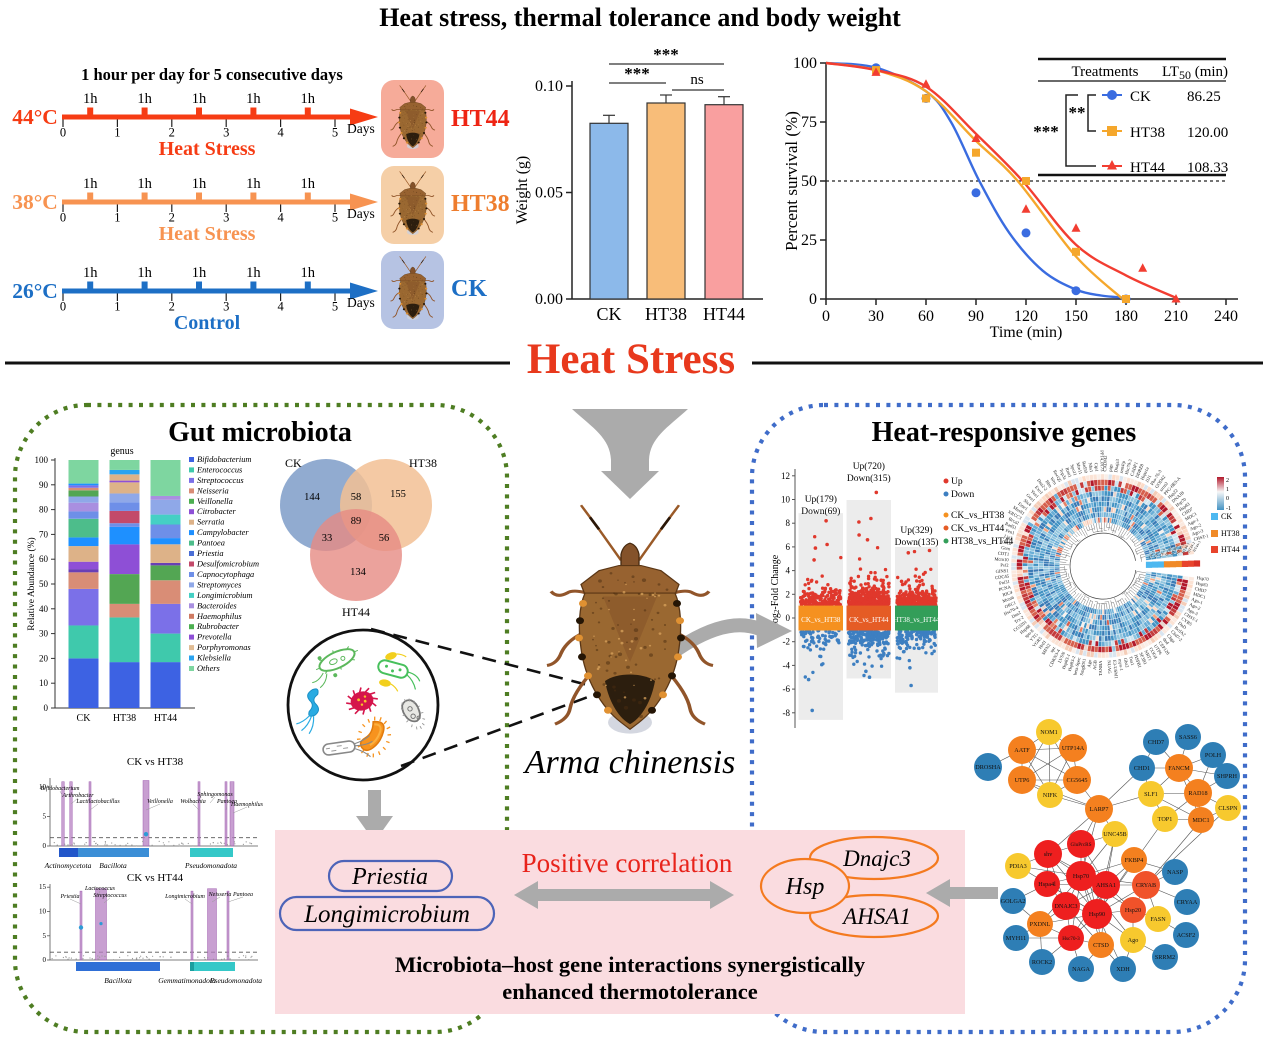 This screenshot has width=1268, height=1043. What do you see at coordinates (1097, 468) in the screenshot?
I see `svg-text: Ctp1` at bounding box center [1097, 468].